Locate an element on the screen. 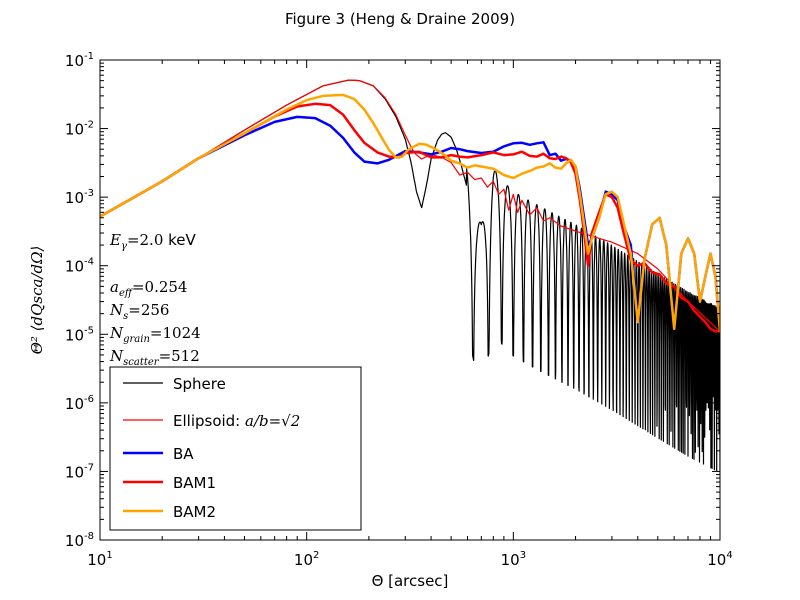  legend-label-2: BA is located at coordinates (183, 454).